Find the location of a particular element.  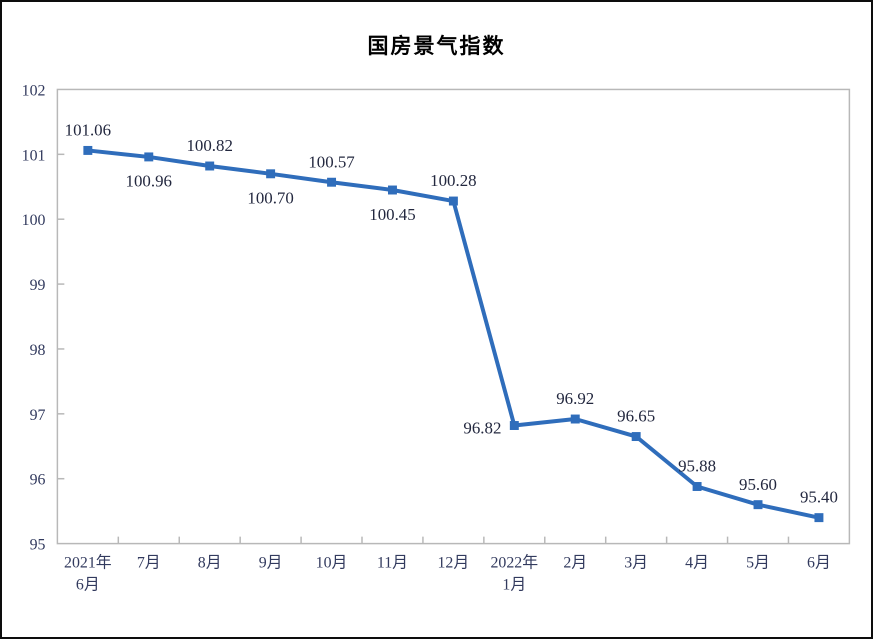

y-axis-tick-label: 100 is located at coordinates (34, 220).